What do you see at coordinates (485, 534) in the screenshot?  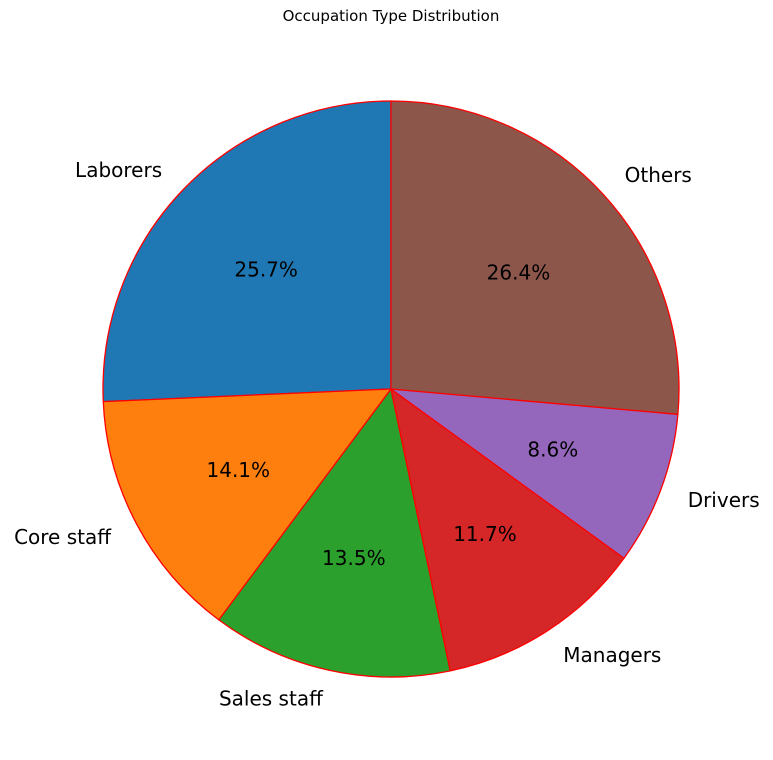 I see `pie-percent-label: 11.7%` at bounding box center [485, 534].